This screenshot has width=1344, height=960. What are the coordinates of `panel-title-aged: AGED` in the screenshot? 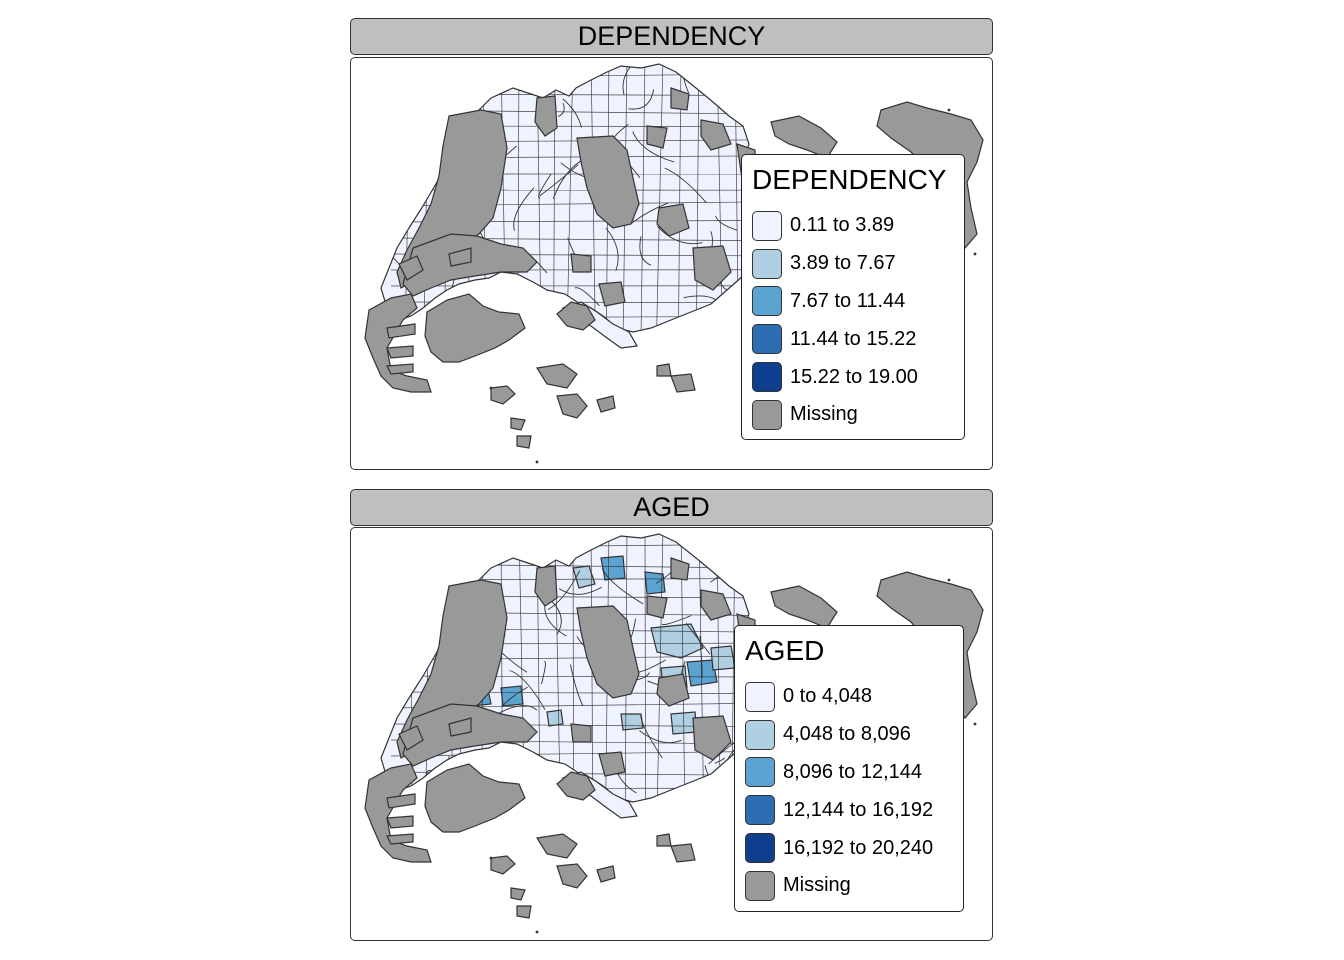 It's located at (671, 507).